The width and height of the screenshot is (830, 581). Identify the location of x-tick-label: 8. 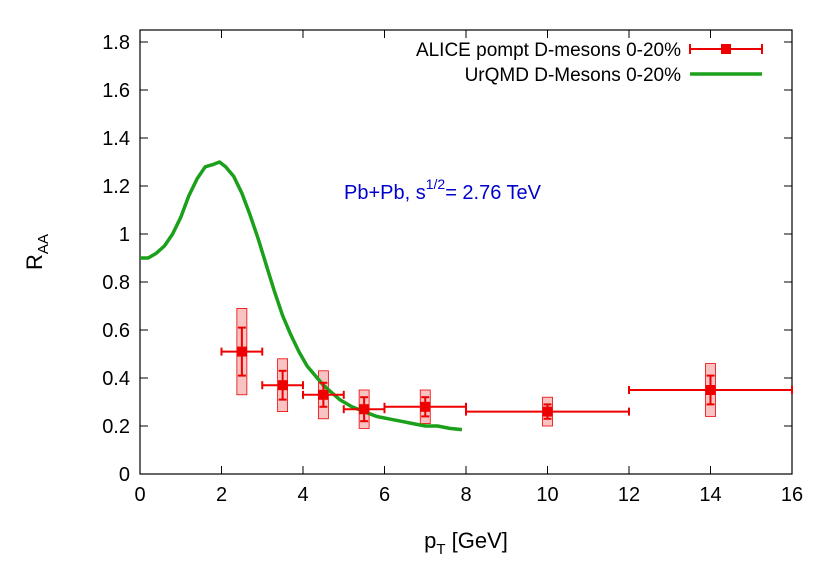
(465, 495).